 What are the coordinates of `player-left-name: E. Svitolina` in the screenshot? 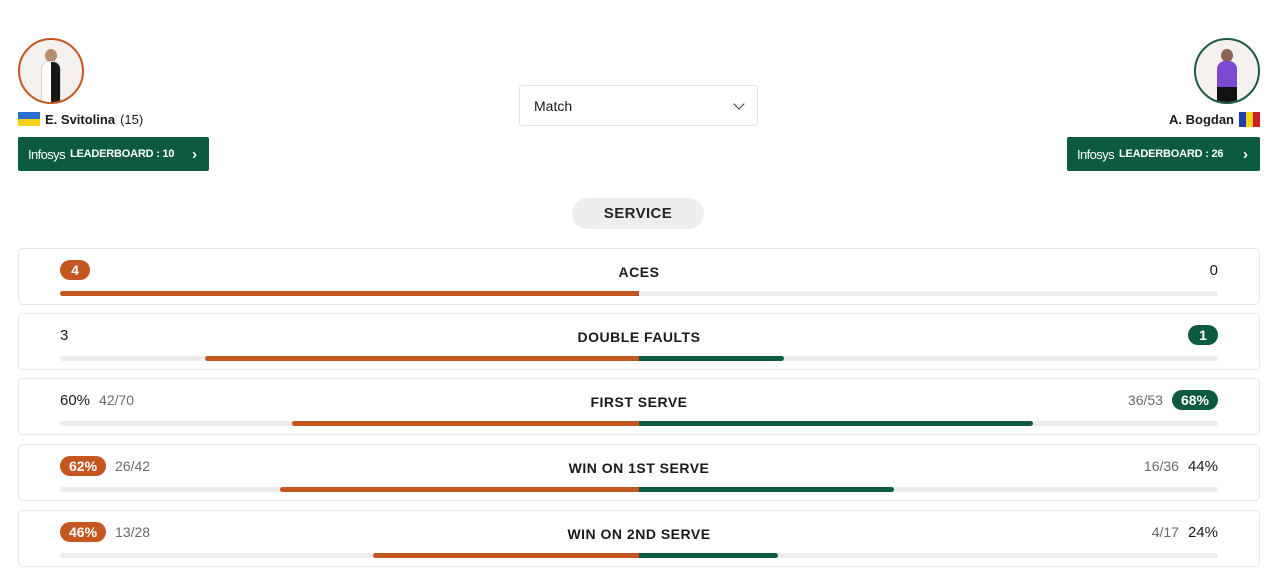 It's located at (80, 119).